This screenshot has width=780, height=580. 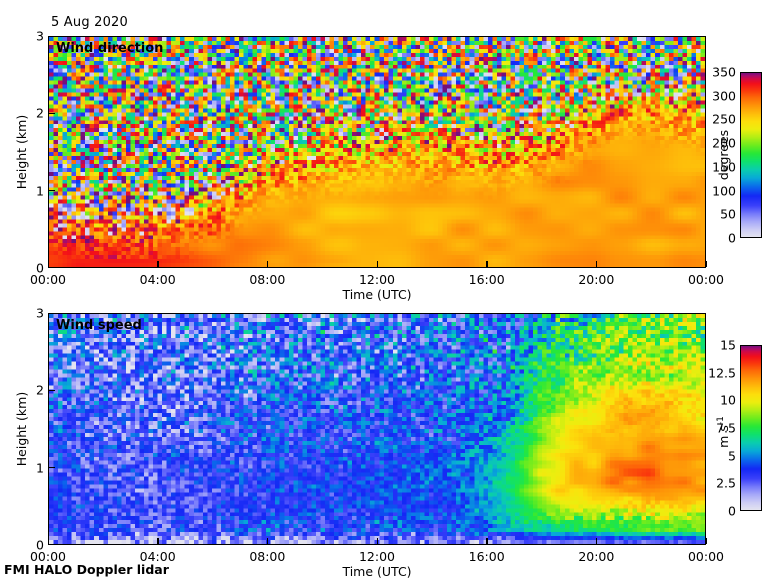 I want to click on x-tick-label-0-0: 00:00, so click(x=48, y=279).